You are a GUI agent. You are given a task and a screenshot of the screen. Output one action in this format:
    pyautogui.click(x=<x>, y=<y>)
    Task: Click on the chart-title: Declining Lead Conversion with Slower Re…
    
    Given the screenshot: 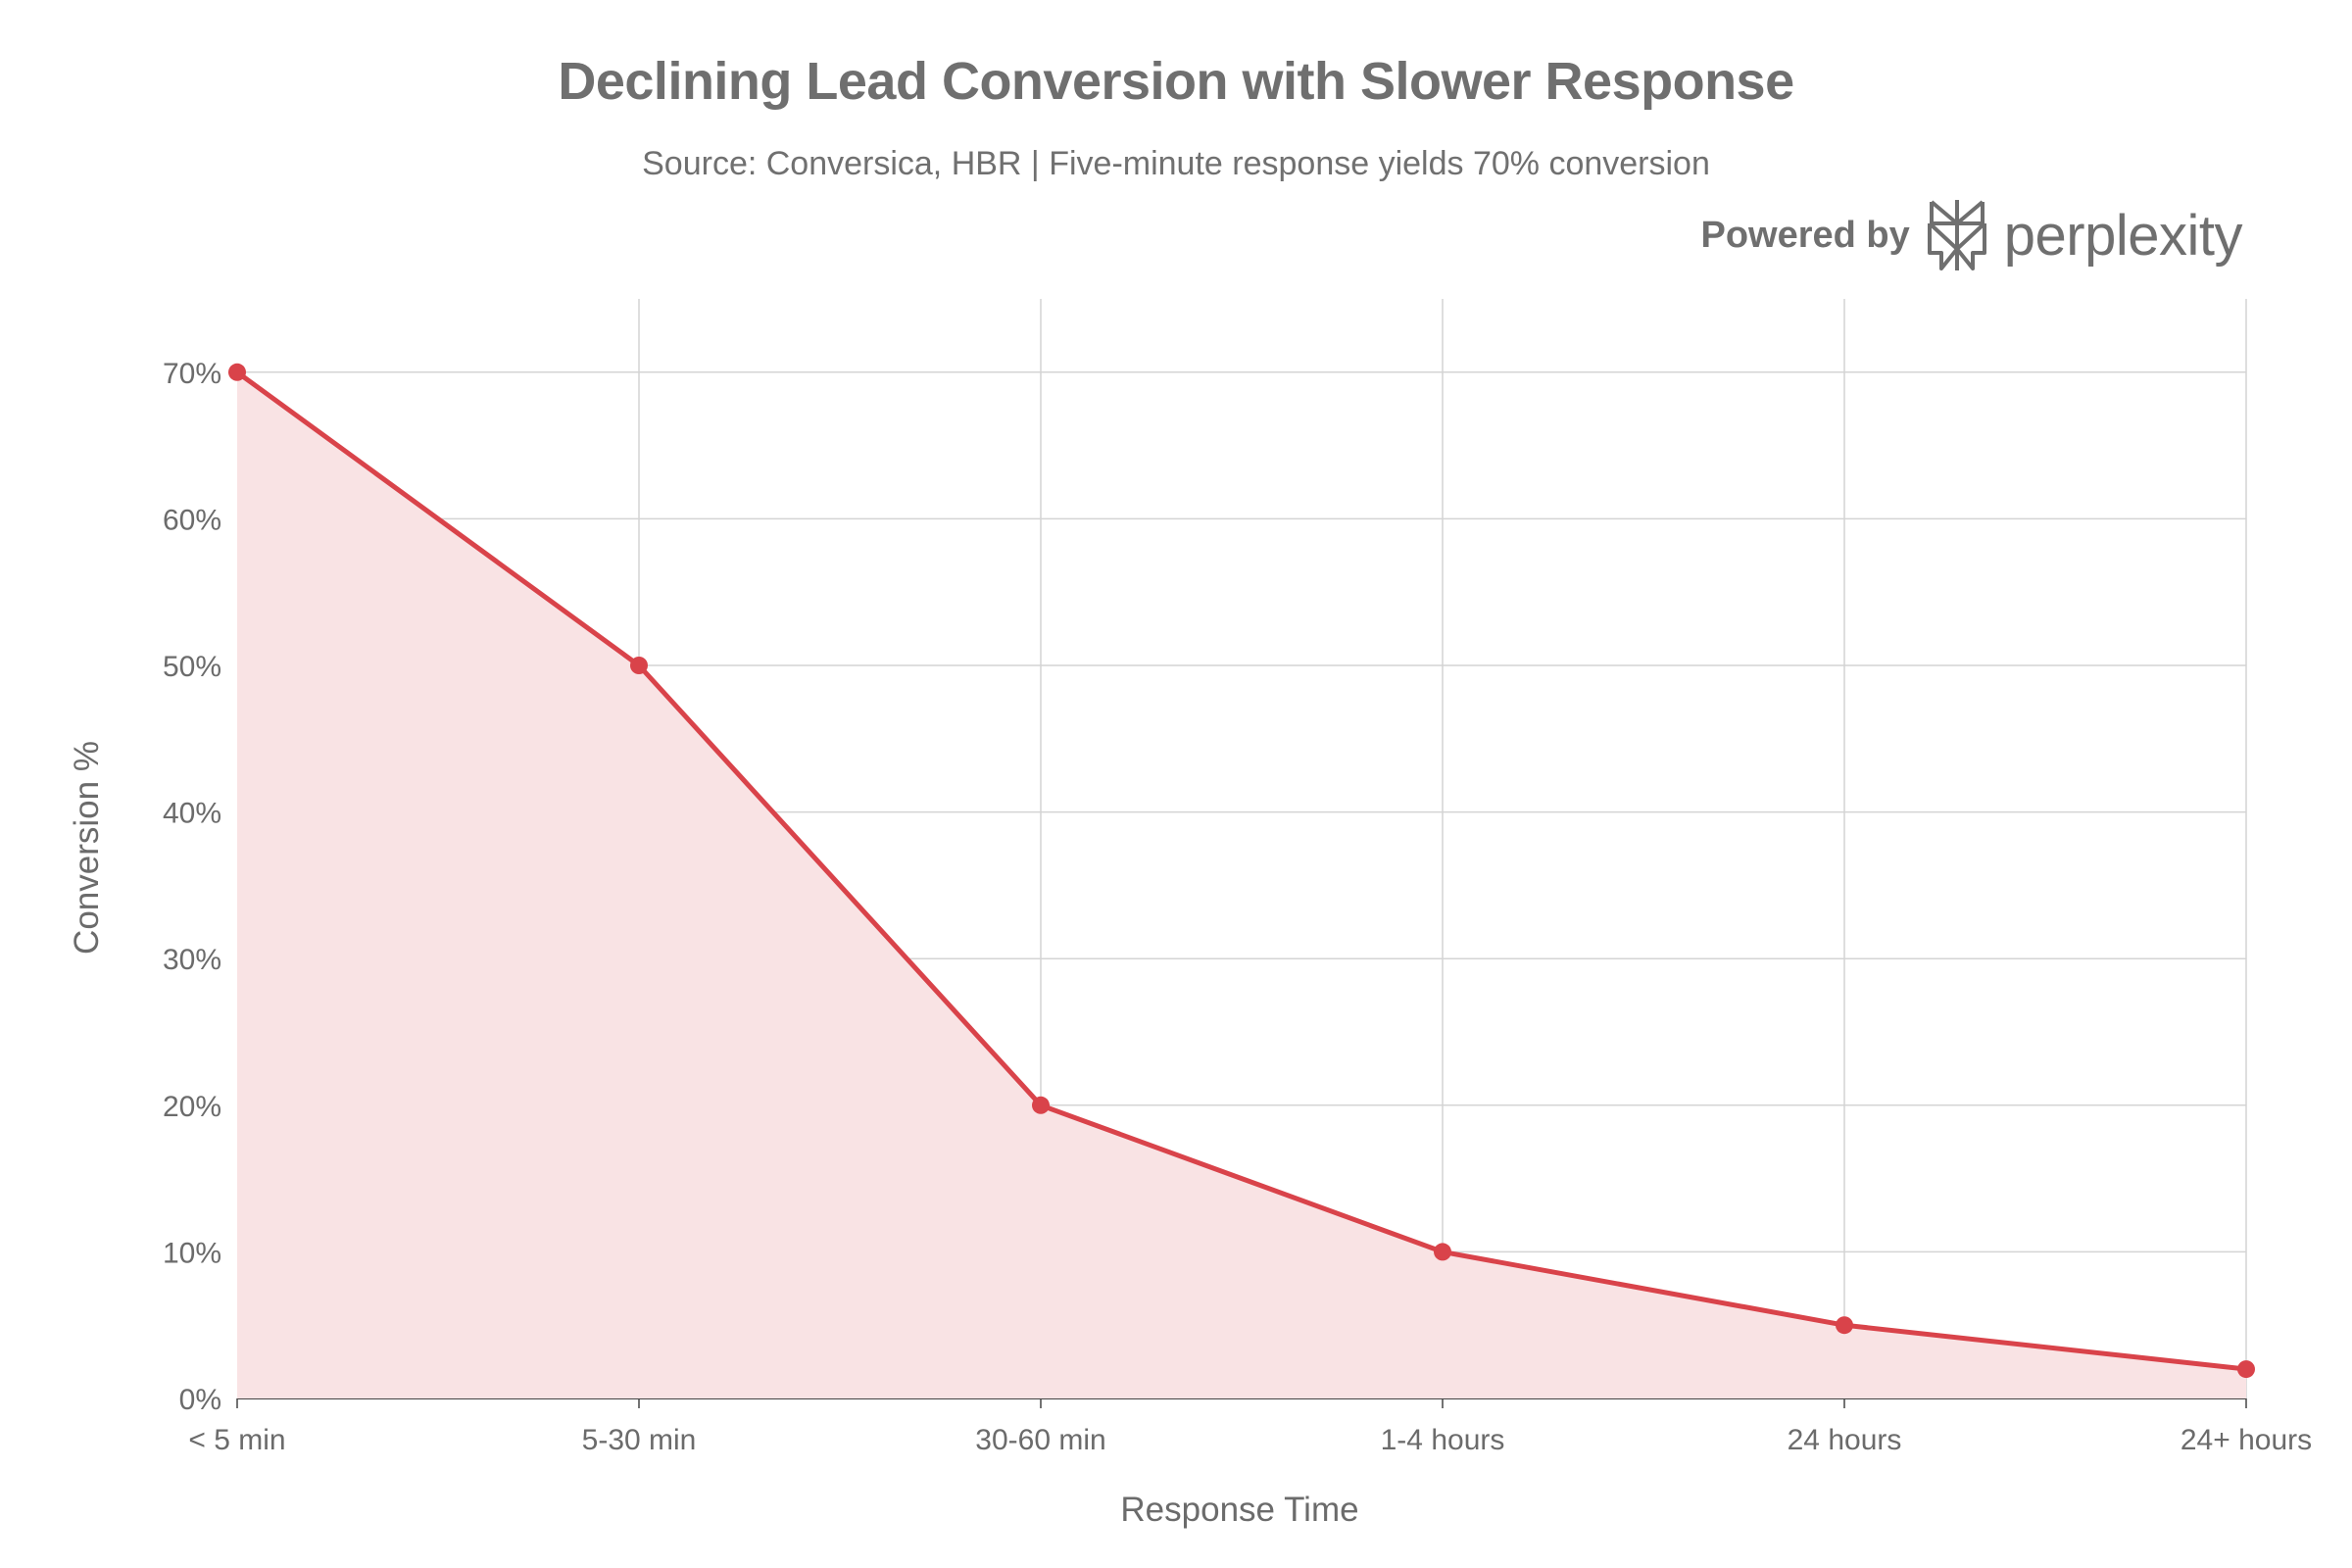 What is the action you would take?
    pyautogui.click(x=1176, y=81)
    